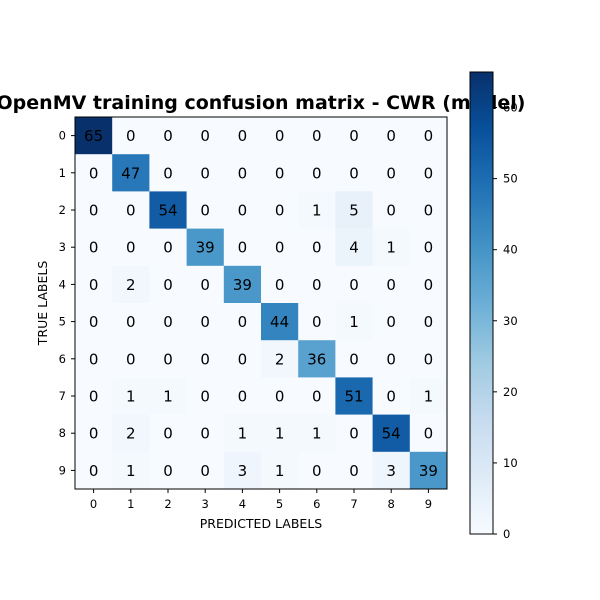  Describe the element at coordinates (93, 504) in the screenshot. I see `x-tick-label: 0` at that location.